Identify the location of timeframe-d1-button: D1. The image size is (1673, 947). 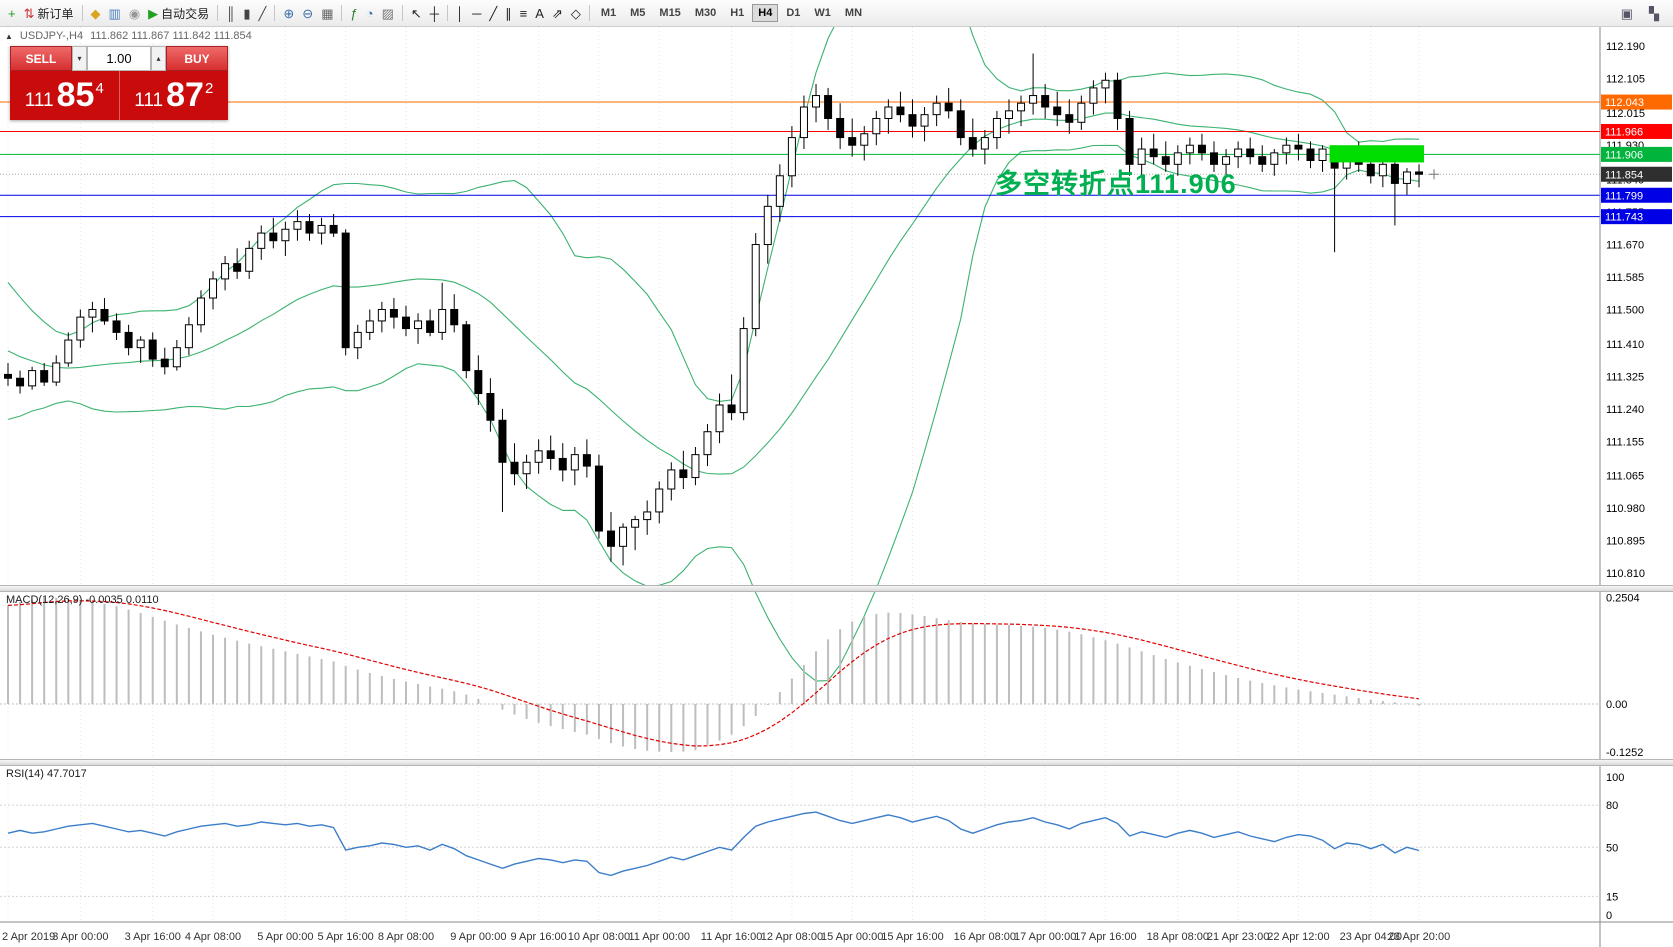
(793, 13).